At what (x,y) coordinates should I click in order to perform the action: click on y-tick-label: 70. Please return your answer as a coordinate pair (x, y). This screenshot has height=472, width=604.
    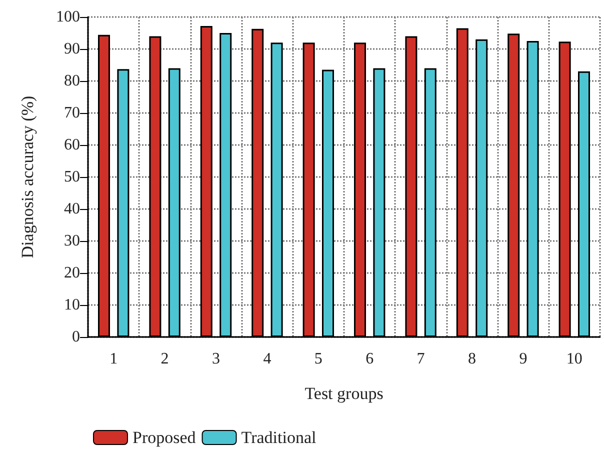
    Looking at the image, I should click on (72, 113).